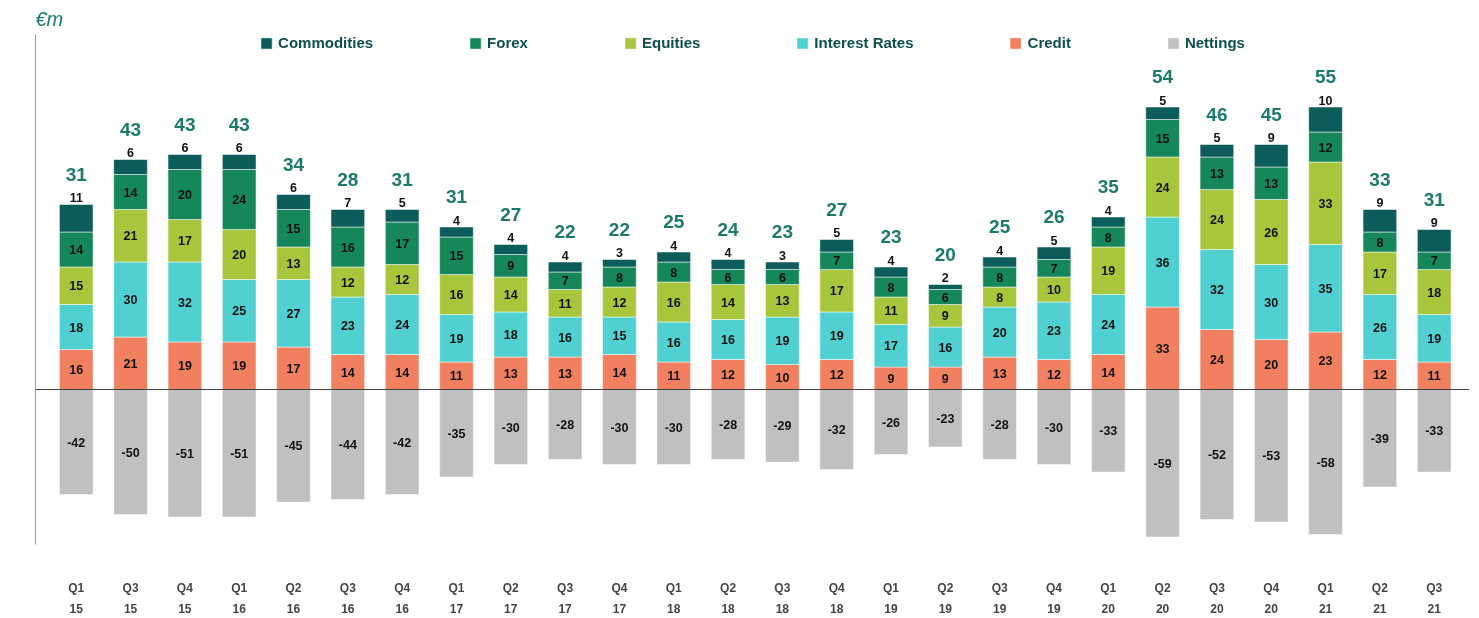  Describe the element at coordinates (945, 278) in the screenshot. I see `data-label: 2` at that location.